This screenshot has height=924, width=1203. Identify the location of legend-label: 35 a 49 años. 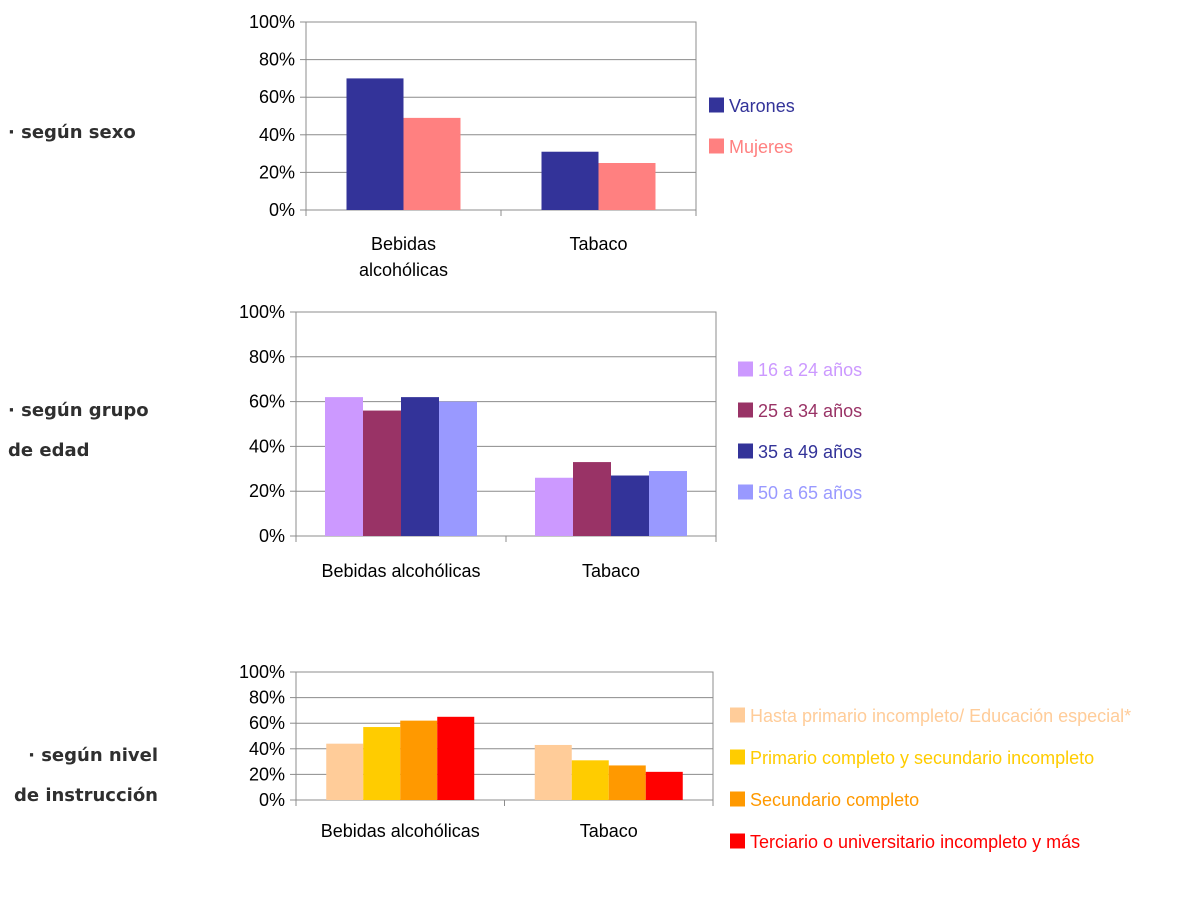
(810, 452).